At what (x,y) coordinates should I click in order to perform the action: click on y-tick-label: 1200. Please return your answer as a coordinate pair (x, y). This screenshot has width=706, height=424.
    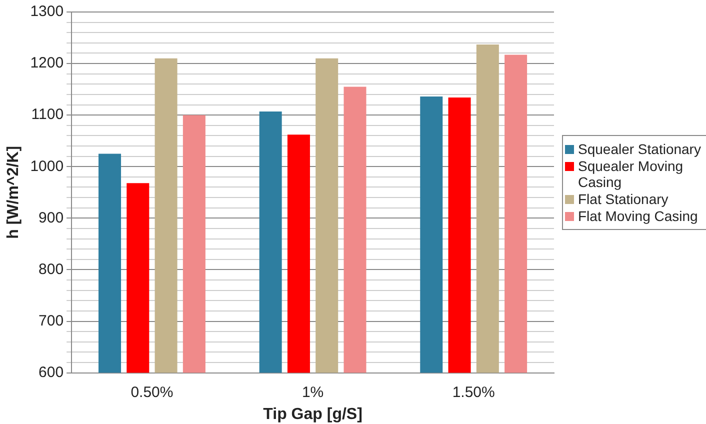
    Looking at the image, I should click on (47, 63).